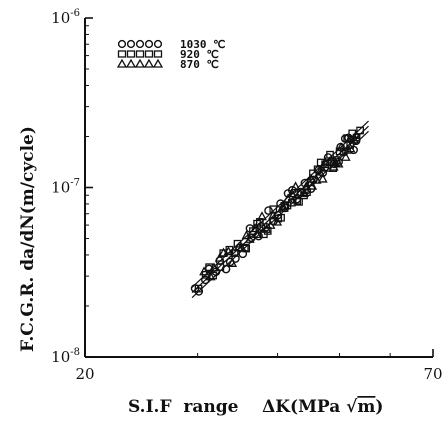 This screenshot has width=448, height=424. I want to click on x-tick-label: 70, so click(432, 374).